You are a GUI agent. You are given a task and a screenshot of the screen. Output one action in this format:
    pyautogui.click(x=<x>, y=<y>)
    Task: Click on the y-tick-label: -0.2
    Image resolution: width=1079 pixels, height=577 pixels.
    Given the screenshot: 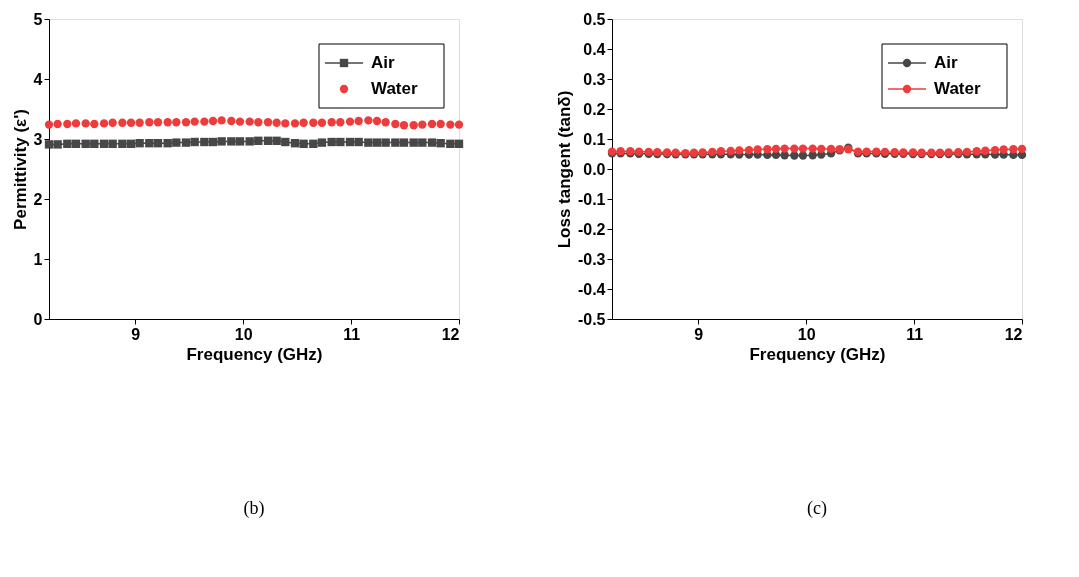 What is the action you would take?
    pyautogui.click(x=591, y=229)
    